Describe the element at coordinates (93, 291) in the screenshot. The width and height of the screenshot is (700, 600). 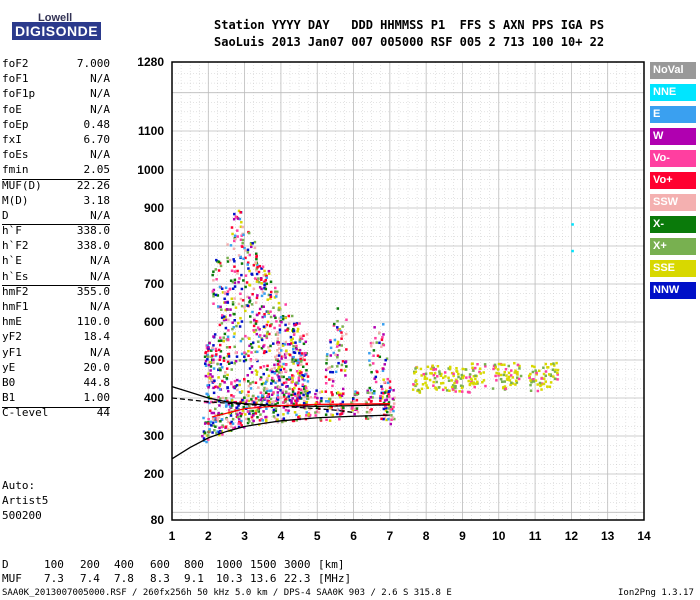
I see `parameter-value: 355.0` at that location.